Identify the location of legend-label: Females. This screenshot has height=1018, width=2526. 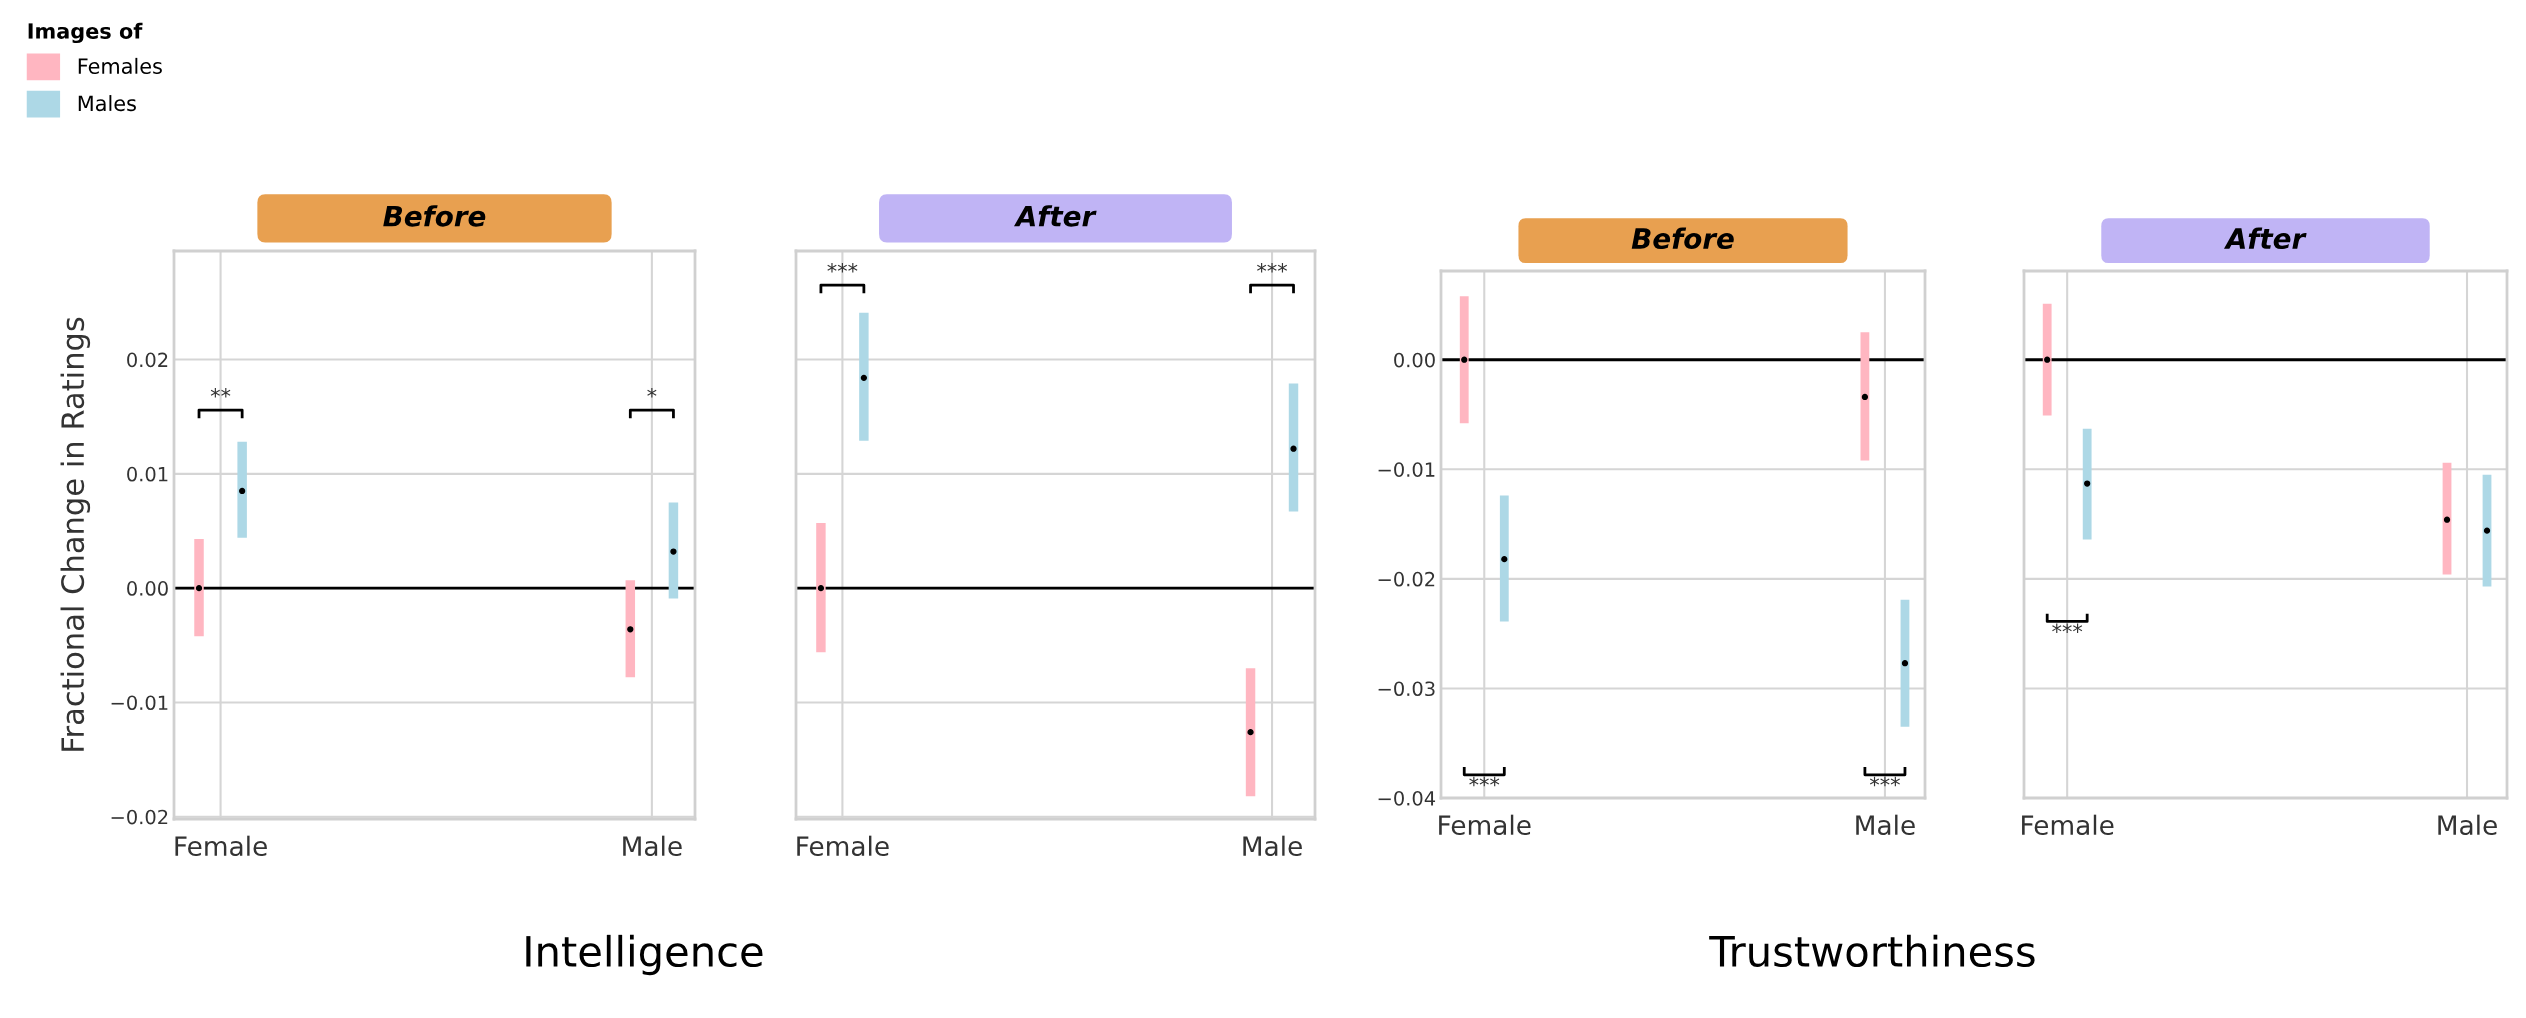
(120, 65).